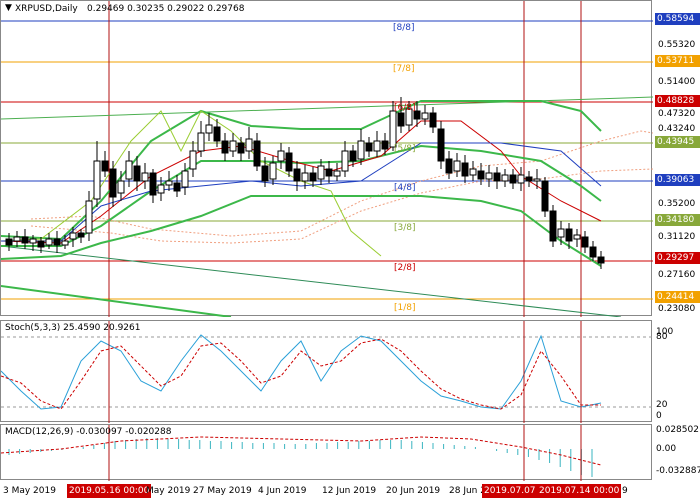 The width and height of the screenshot is (700, 500). What do you see at coordinates (677, 129) in the screenshot?
I see `price-axis-label: 0.43240` at bounding box center [677, 129].